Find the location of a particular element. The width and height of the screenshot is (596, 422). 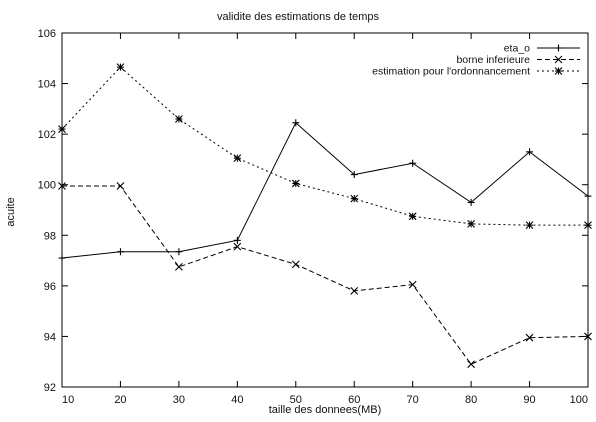

legend-label: borne inferieure is located at coordinates (493, 60).